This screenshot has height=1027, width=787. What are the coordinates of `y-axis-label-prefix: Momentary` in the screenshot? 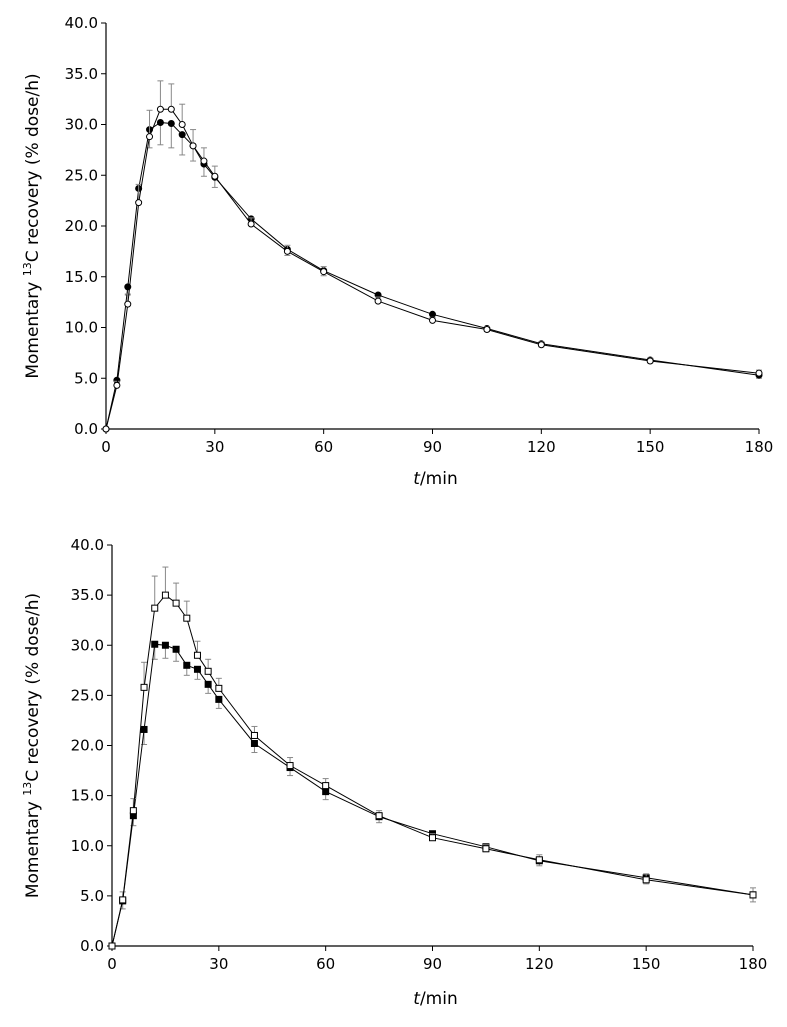 It's located at (33, 327).